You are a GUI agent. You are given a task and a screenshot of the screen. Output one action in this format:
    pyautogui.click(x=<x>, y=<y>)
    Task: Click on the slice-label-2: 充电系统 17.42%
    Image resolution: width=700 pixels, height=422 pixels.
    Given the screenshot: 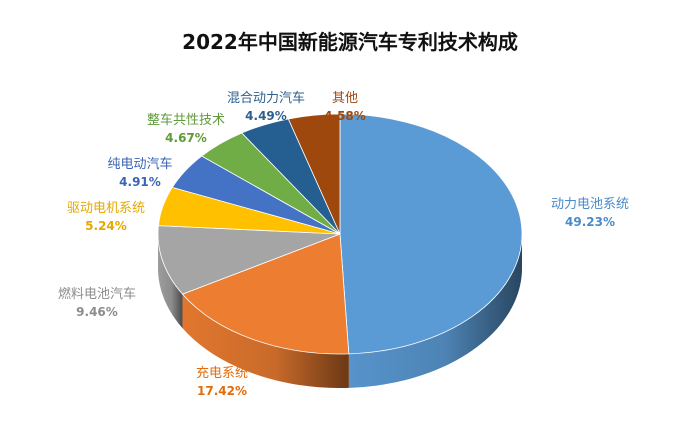 What is the action you would take?
    pyautogui.click(x=222, y=381)
    